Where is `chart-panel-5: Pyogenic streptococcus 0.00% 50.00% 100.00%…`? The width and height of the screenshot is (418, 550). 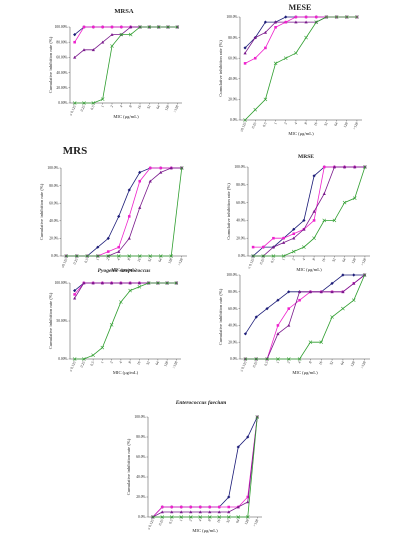 chart-panel-5: Pyogenic streptococcus 0.00% 50.00% 100.00%… is located at coordinates (114, 321).